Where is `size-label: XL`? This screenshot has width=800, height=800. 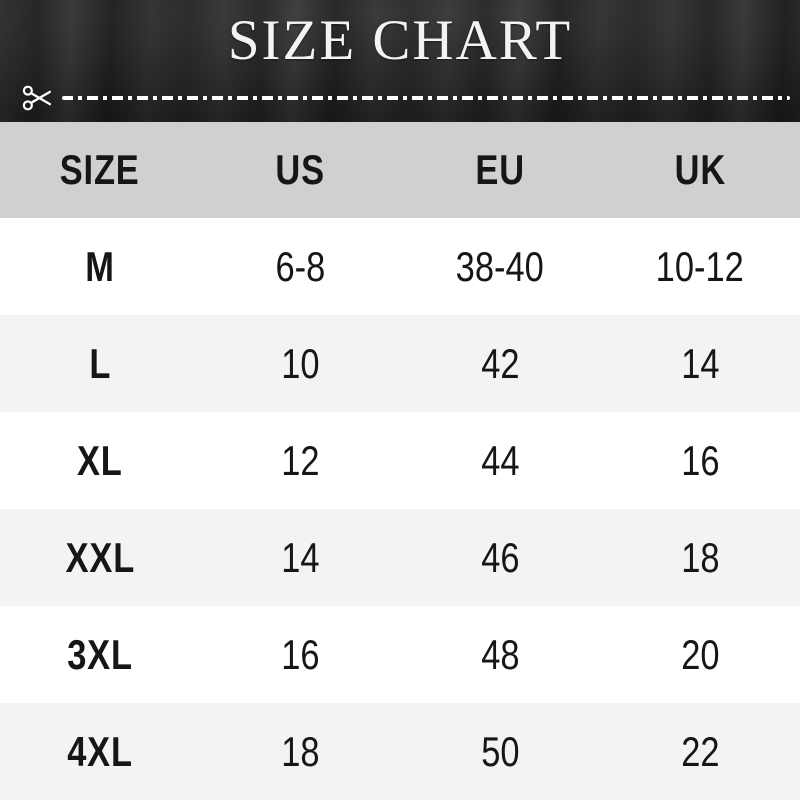
size-label: XL is located at coordinates (100, 460).